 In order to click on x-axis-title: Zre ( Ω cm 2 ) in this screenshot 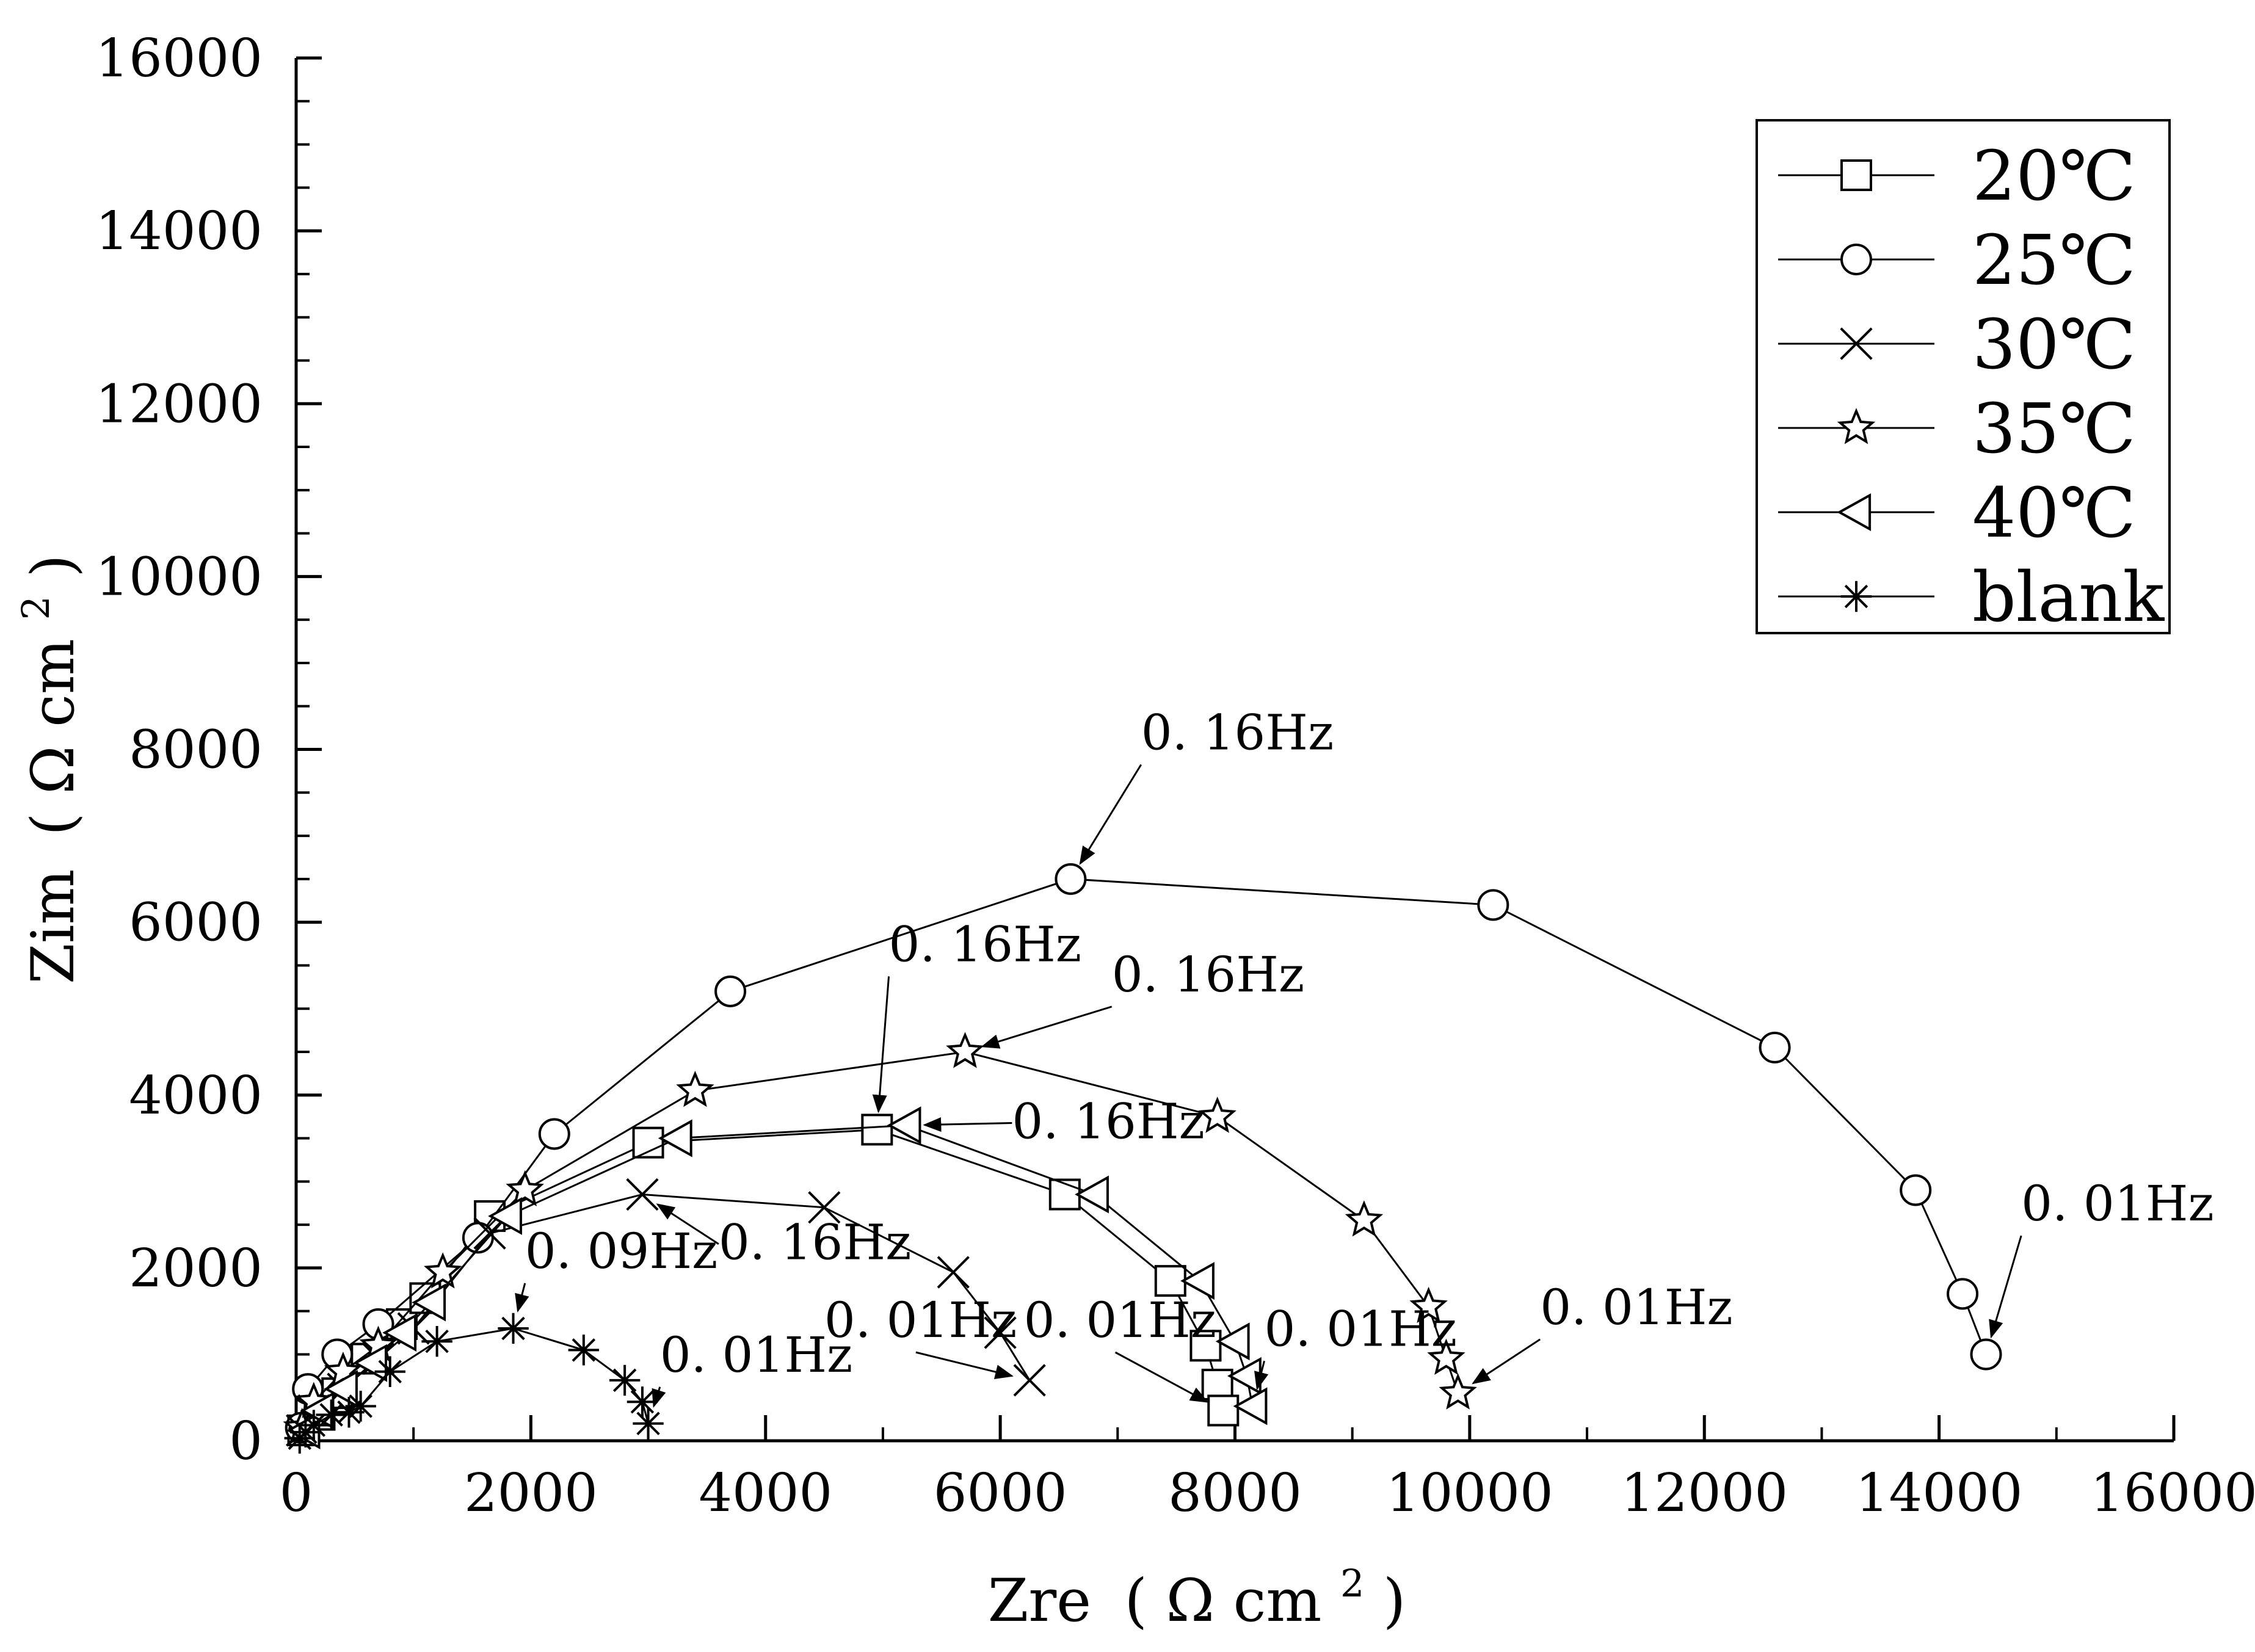, I will do `click(1197, 1588)`.